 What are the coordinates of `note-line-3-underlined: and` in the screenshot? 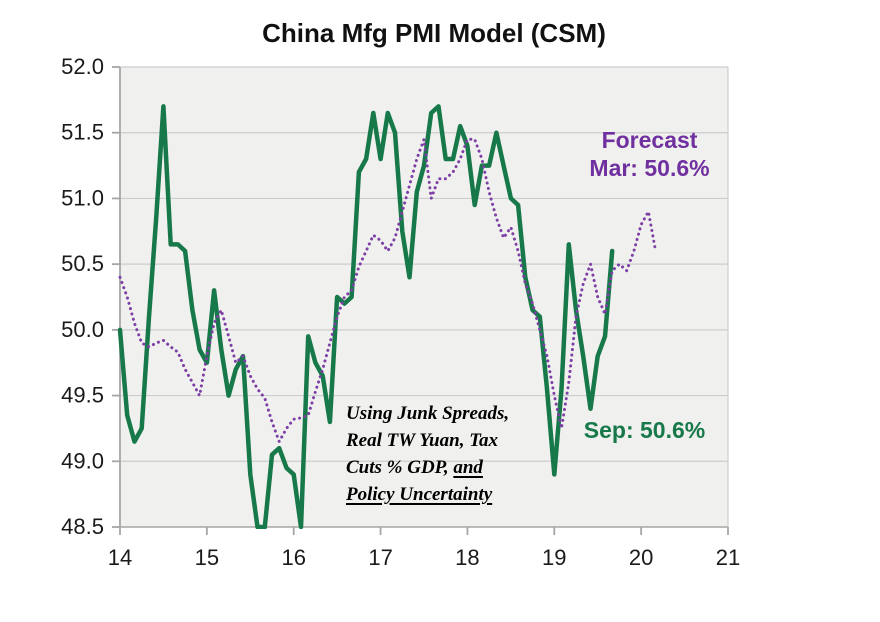 It's located at (468, 467).